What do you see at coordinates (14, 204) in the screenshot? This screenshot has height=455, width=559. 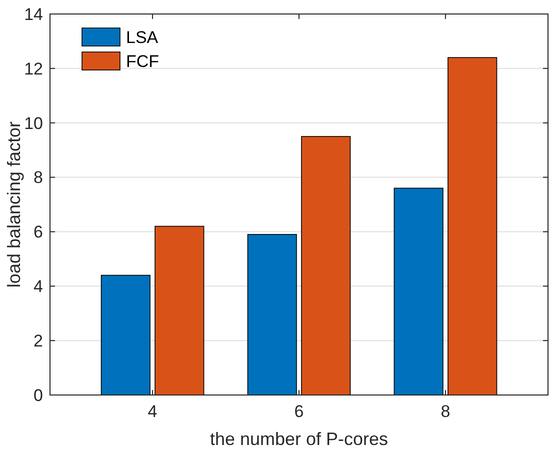 I see `y-axis-title: load balancing factor` at bounding box center [14, 204].